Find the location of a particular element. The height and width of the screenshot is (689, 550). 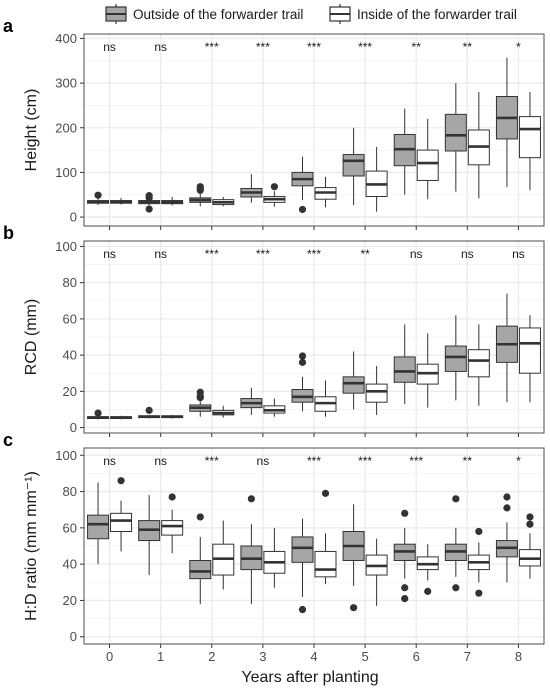

y-axis-label: H:D ratio (mm mm⁻¹) is located at coordinates (31, 546).